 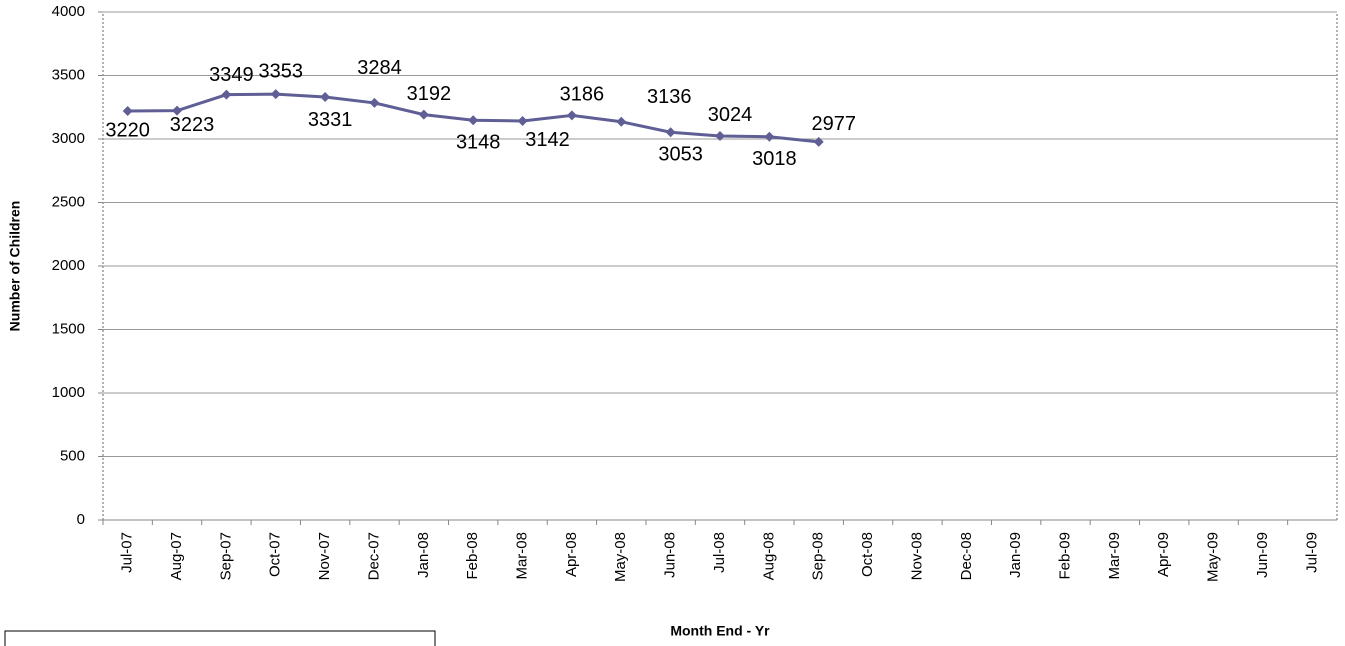 I want to click on data-label: 3353, so click(x=281, y=71).